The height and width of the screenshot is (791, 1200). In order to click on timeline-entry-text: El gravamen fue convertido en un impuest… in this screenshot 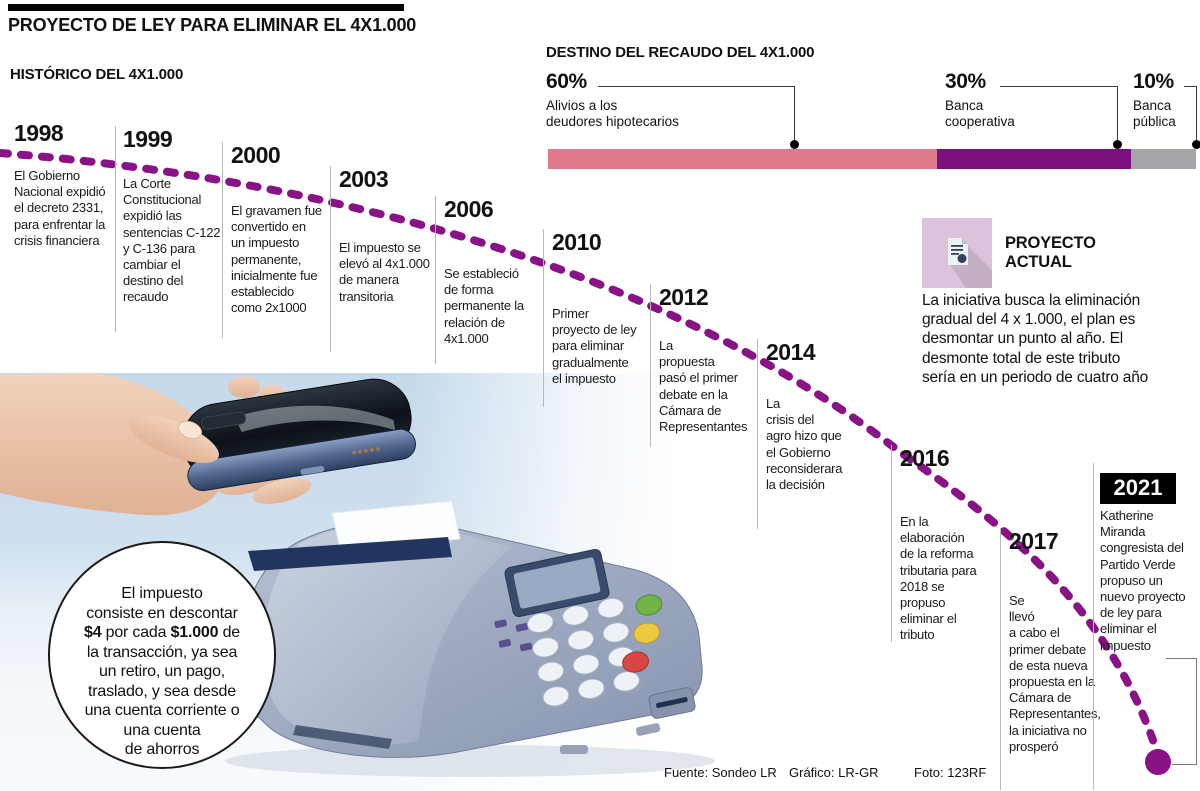, I will do `click(276, 259)`.